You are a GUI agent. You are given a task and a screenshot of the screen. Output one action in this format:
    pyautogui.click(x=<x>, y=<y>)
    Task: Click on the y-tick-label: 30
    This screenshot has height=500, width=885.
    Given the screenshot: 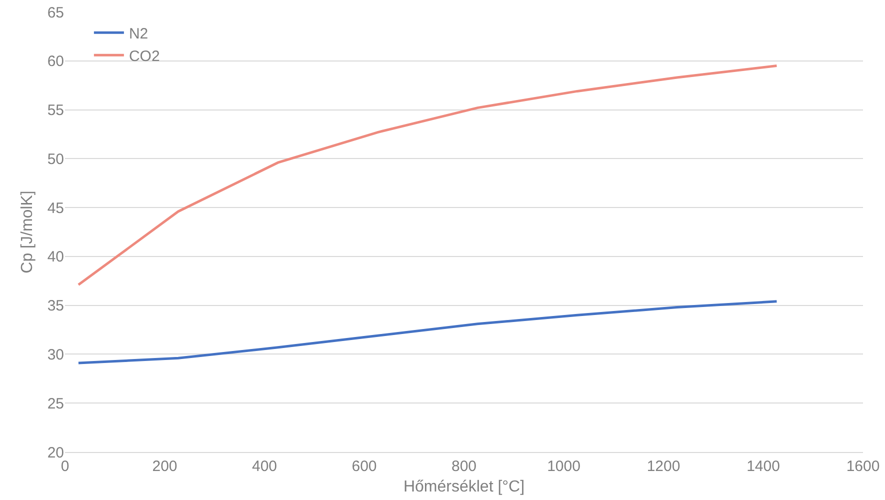 What is the action you would take?
    pyautogui.click(x=55, y=355)
    